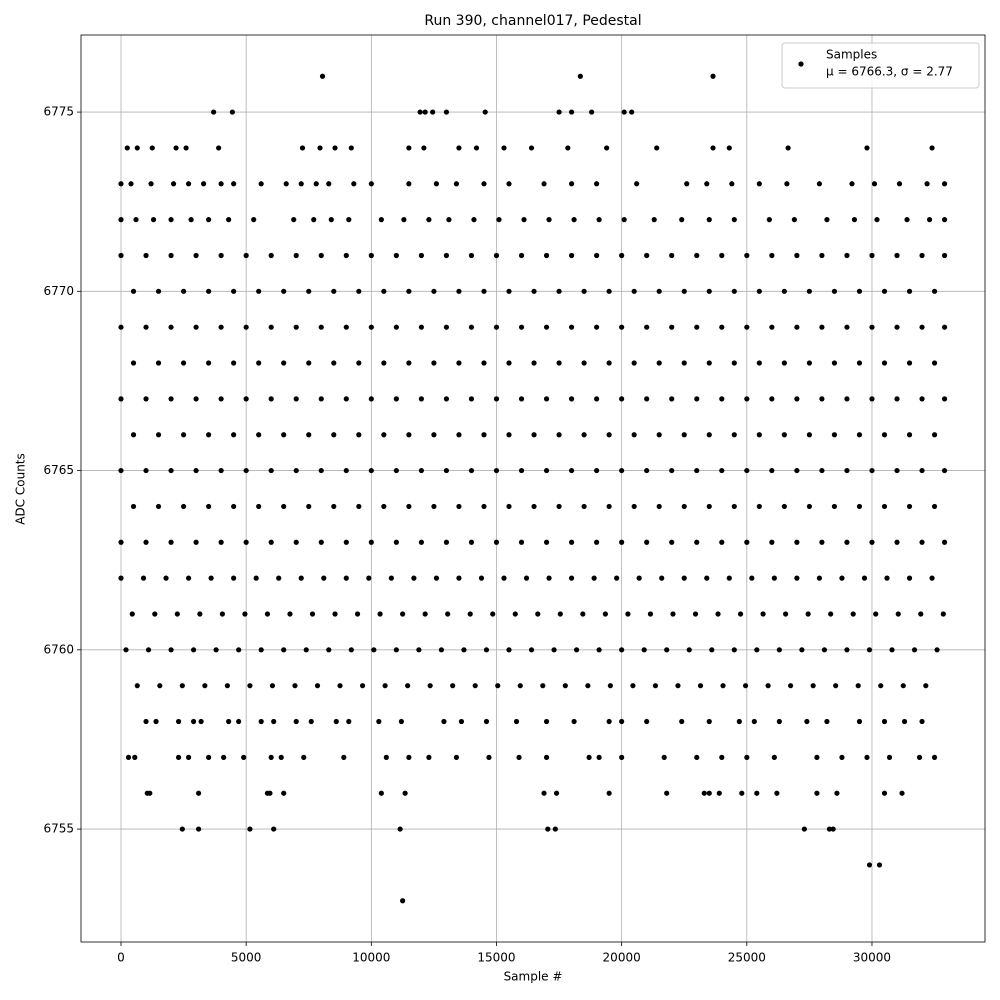 The height and width of the screenshot is (1000, 1000). Describe the element at coordinates (889, 72) in the screenshot. I see `legend-note: μ = 6766.3, σ = 2.77` at that location.